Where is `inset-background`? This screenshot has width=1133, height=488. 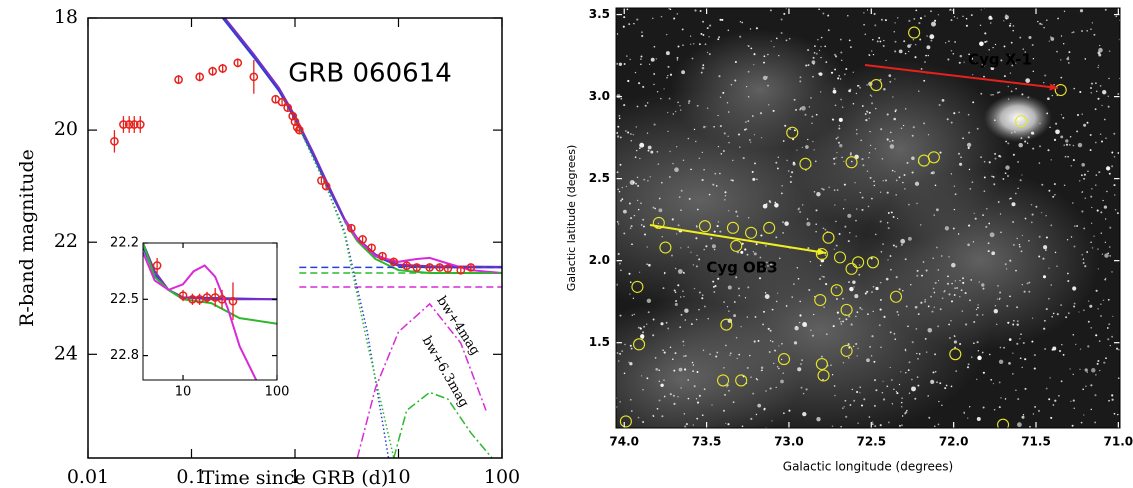 inset-background is located at coordinates (210, 311).